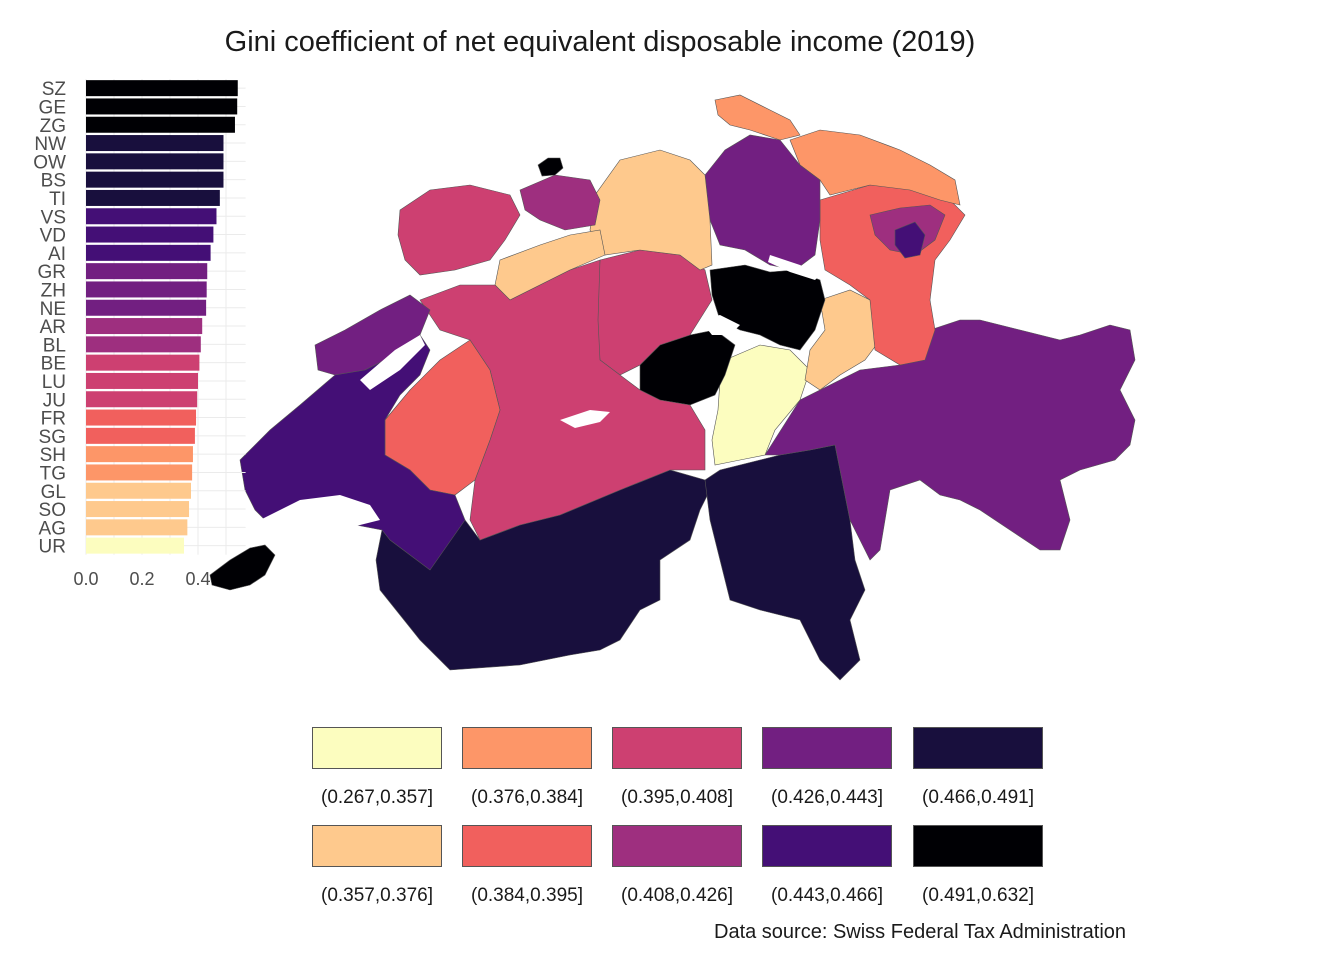 This screenshot has height=960, width=1344. I want to click on bar-sh, so click(139, 454).